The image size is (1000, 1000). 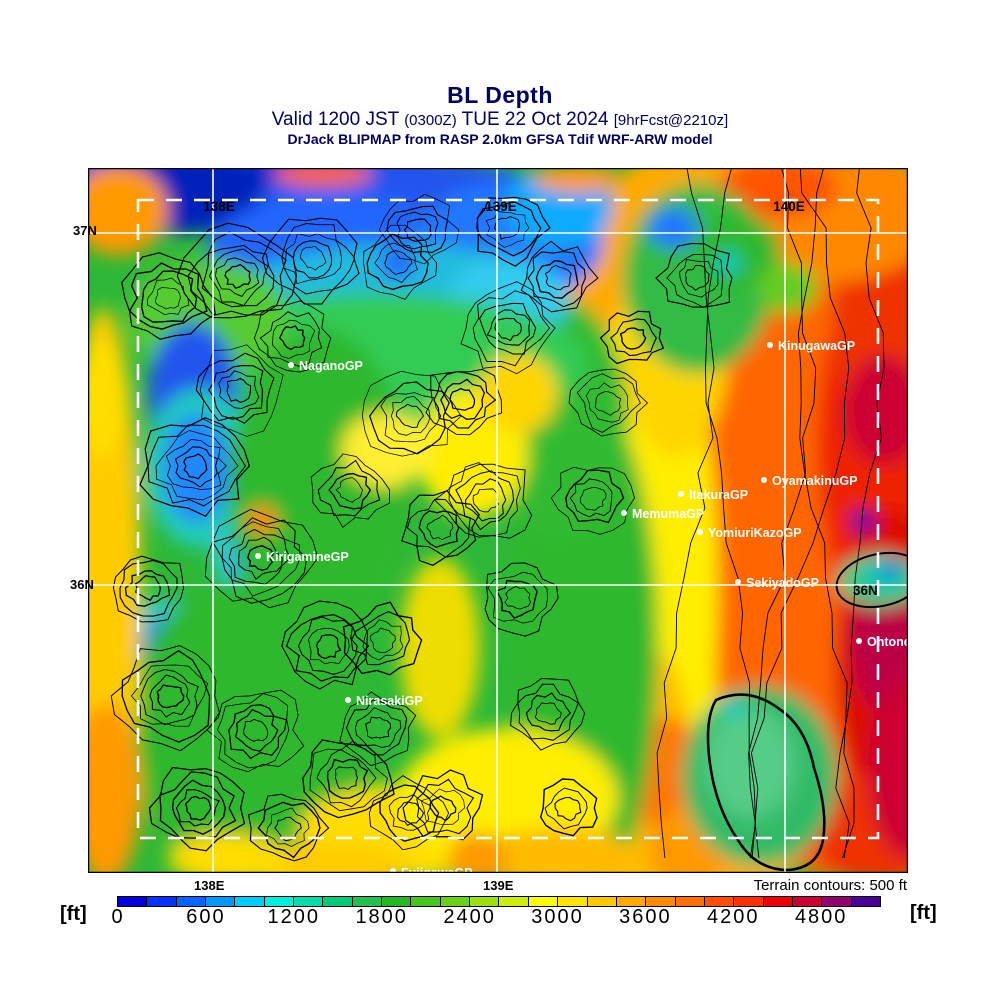 I want to click on colorbar-tick-0: 0, so click(x=118, y=917).